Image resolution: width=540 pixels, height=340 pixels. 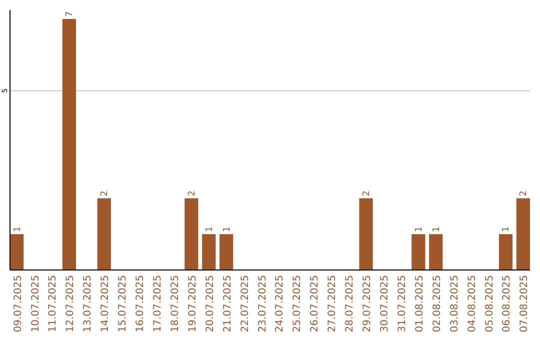 I want to click on x-tick-label: 22.07.2025, so click(x=245, y=303).